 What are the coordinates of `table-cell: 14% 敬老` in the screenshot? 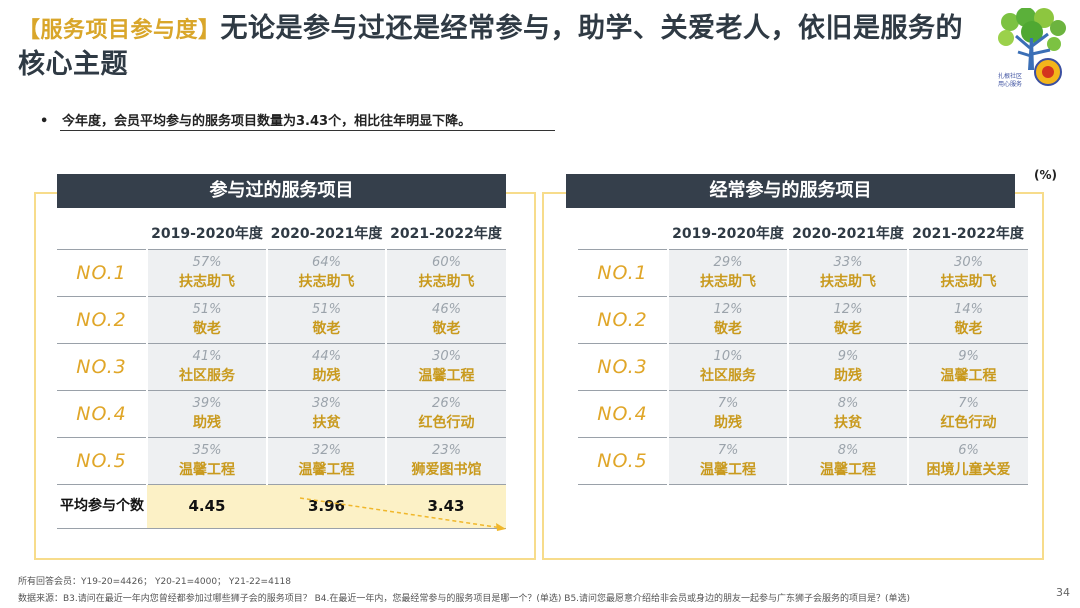 It's located at (967, 320).